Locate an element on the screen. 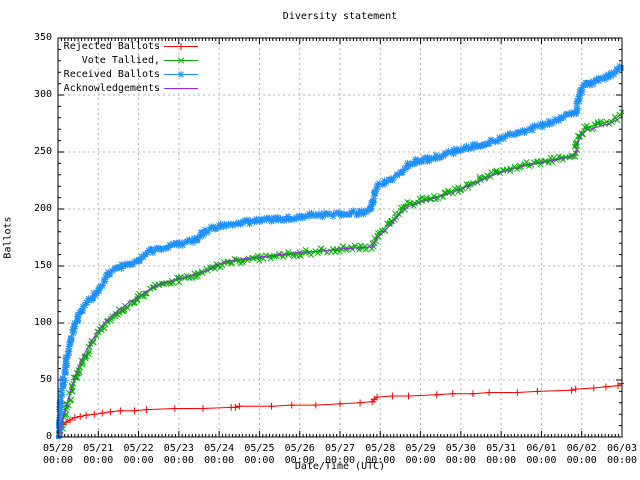 The image size is (640, 480). chart-title: Diversity statement is located at coordinates (340, 16).